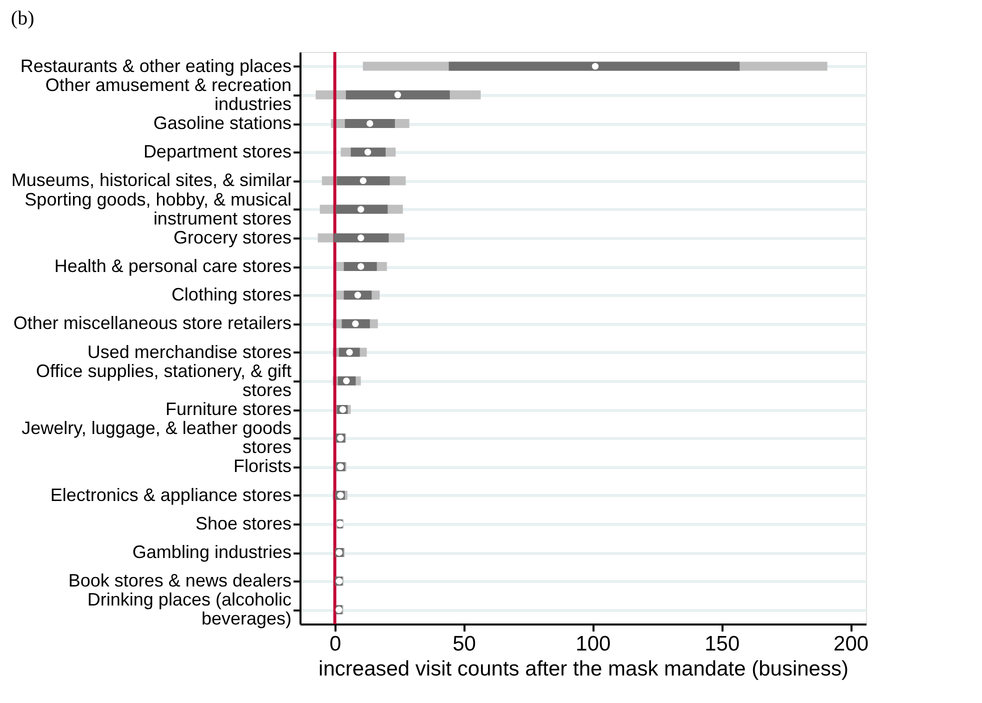  Describe the element at coordinates (222, 123) in the screenshot. I see `y-tick-label: Gasoline stations` at that location.